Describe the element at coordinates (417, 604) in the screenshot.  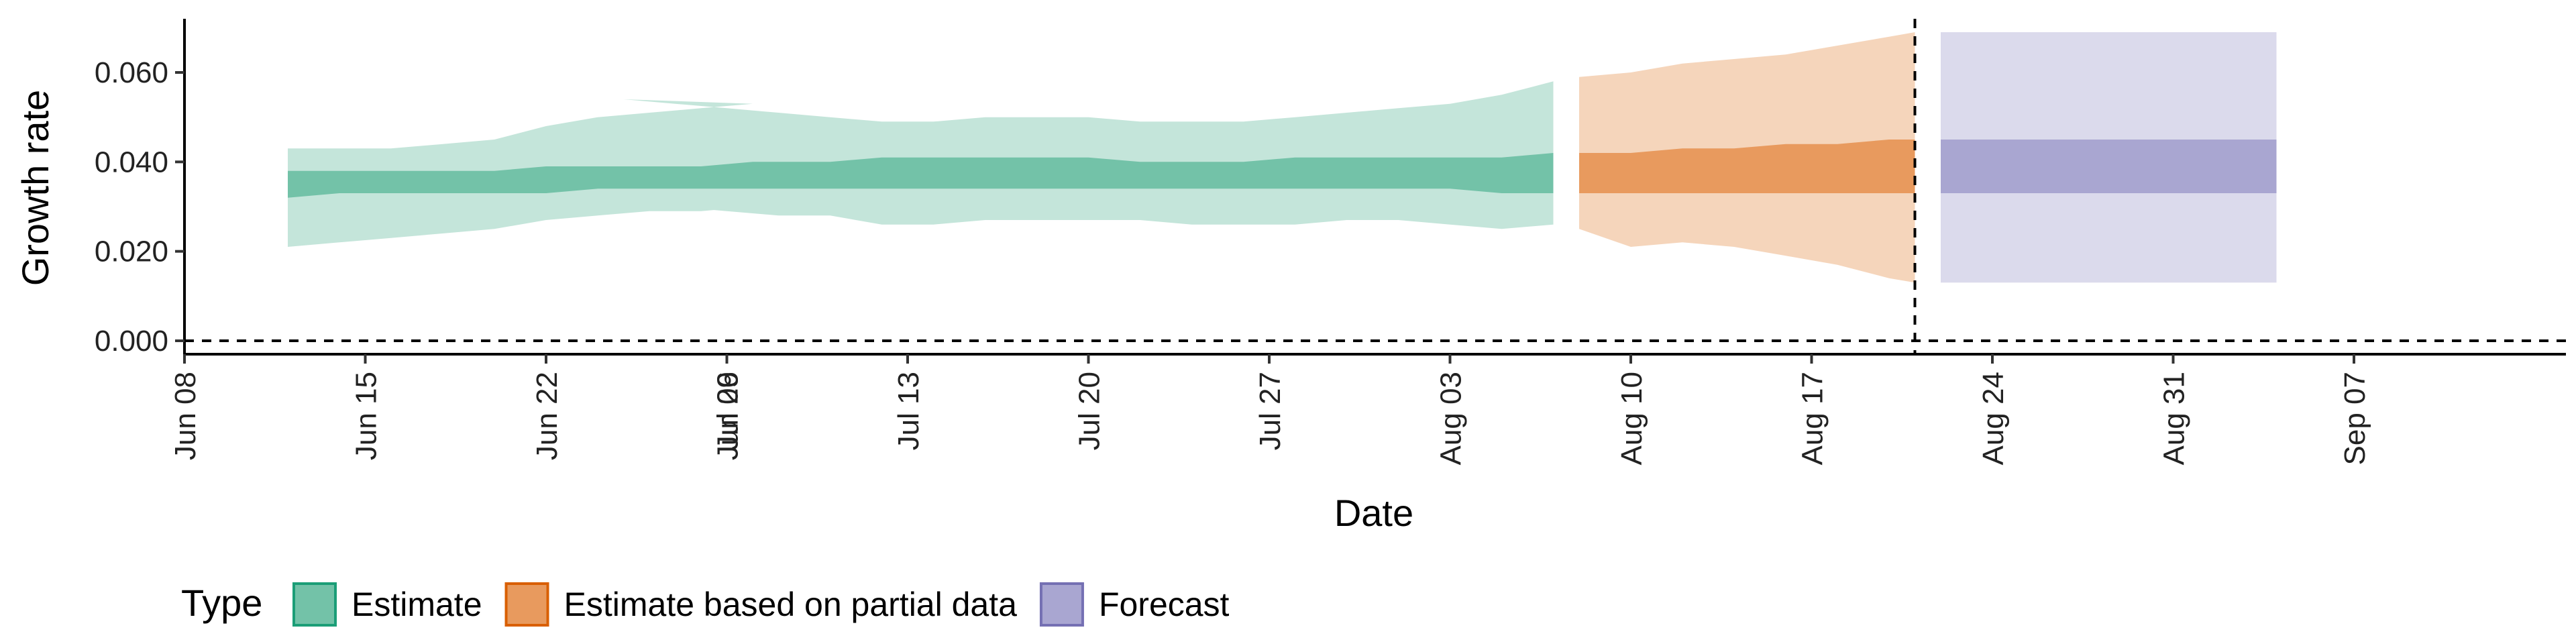
I see `legend-label: Estimate` at that location.